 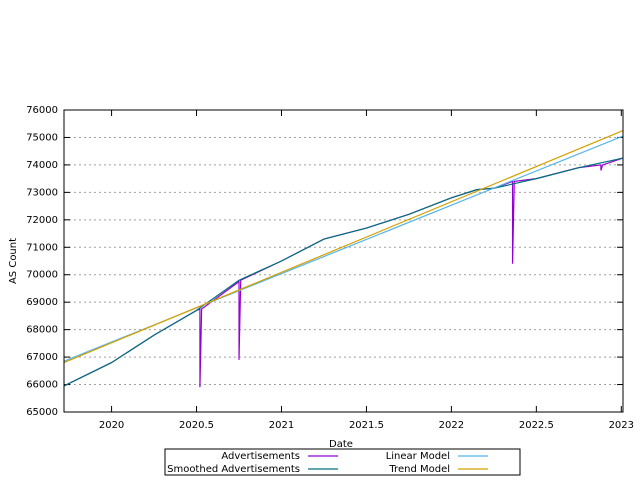 I want to click on y-tick-label: 76000, so click(x=42, y=110).